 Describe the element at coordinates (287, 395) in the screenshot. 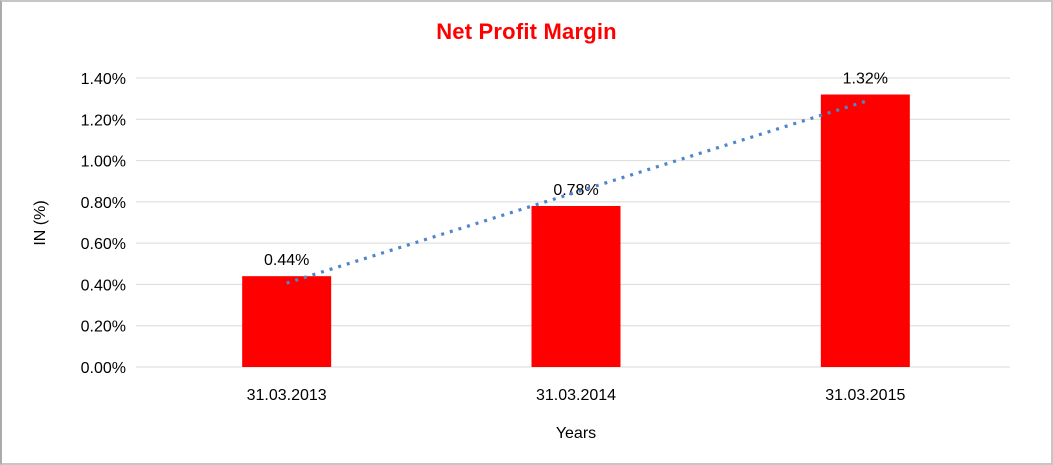

I see `x-tick-label: 31.03.2013` at that location.